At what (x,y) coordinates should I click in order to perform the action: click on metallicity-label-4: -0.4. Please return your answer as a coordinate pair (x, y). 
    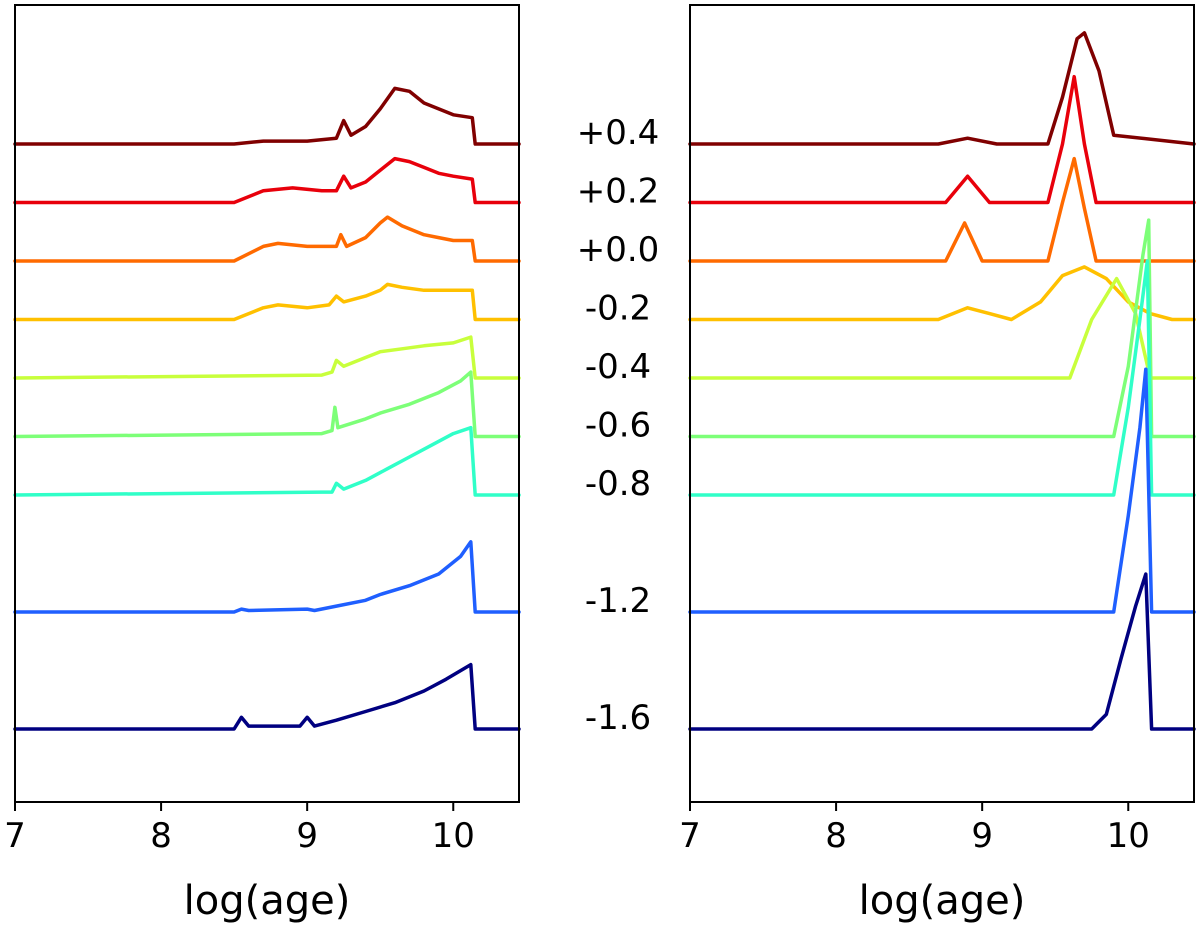
    Looking at the image, I should click on (618, 367).